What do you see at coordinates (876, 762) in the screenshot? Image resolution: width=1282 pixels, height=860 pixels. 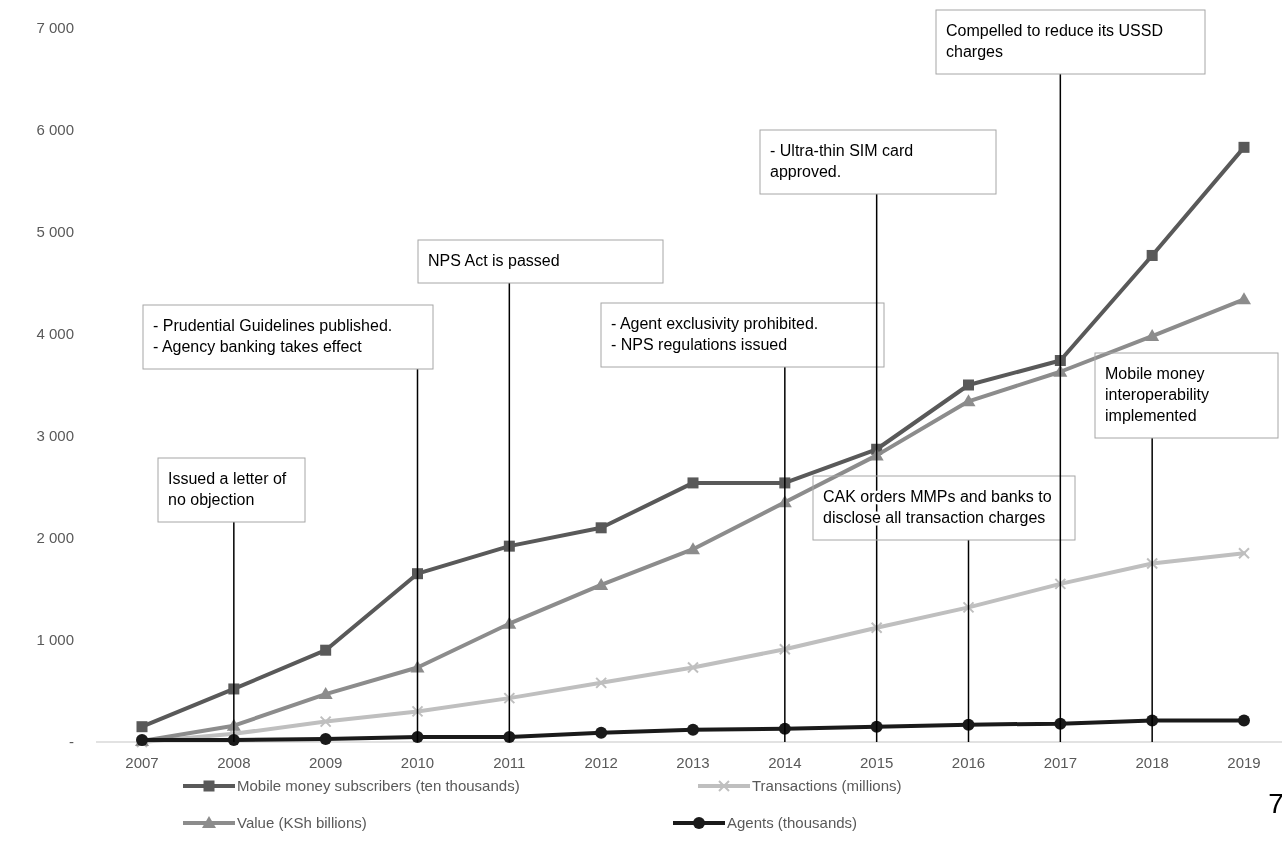 I see `x-tick-label: 2015` at bounding box center [876, 762].